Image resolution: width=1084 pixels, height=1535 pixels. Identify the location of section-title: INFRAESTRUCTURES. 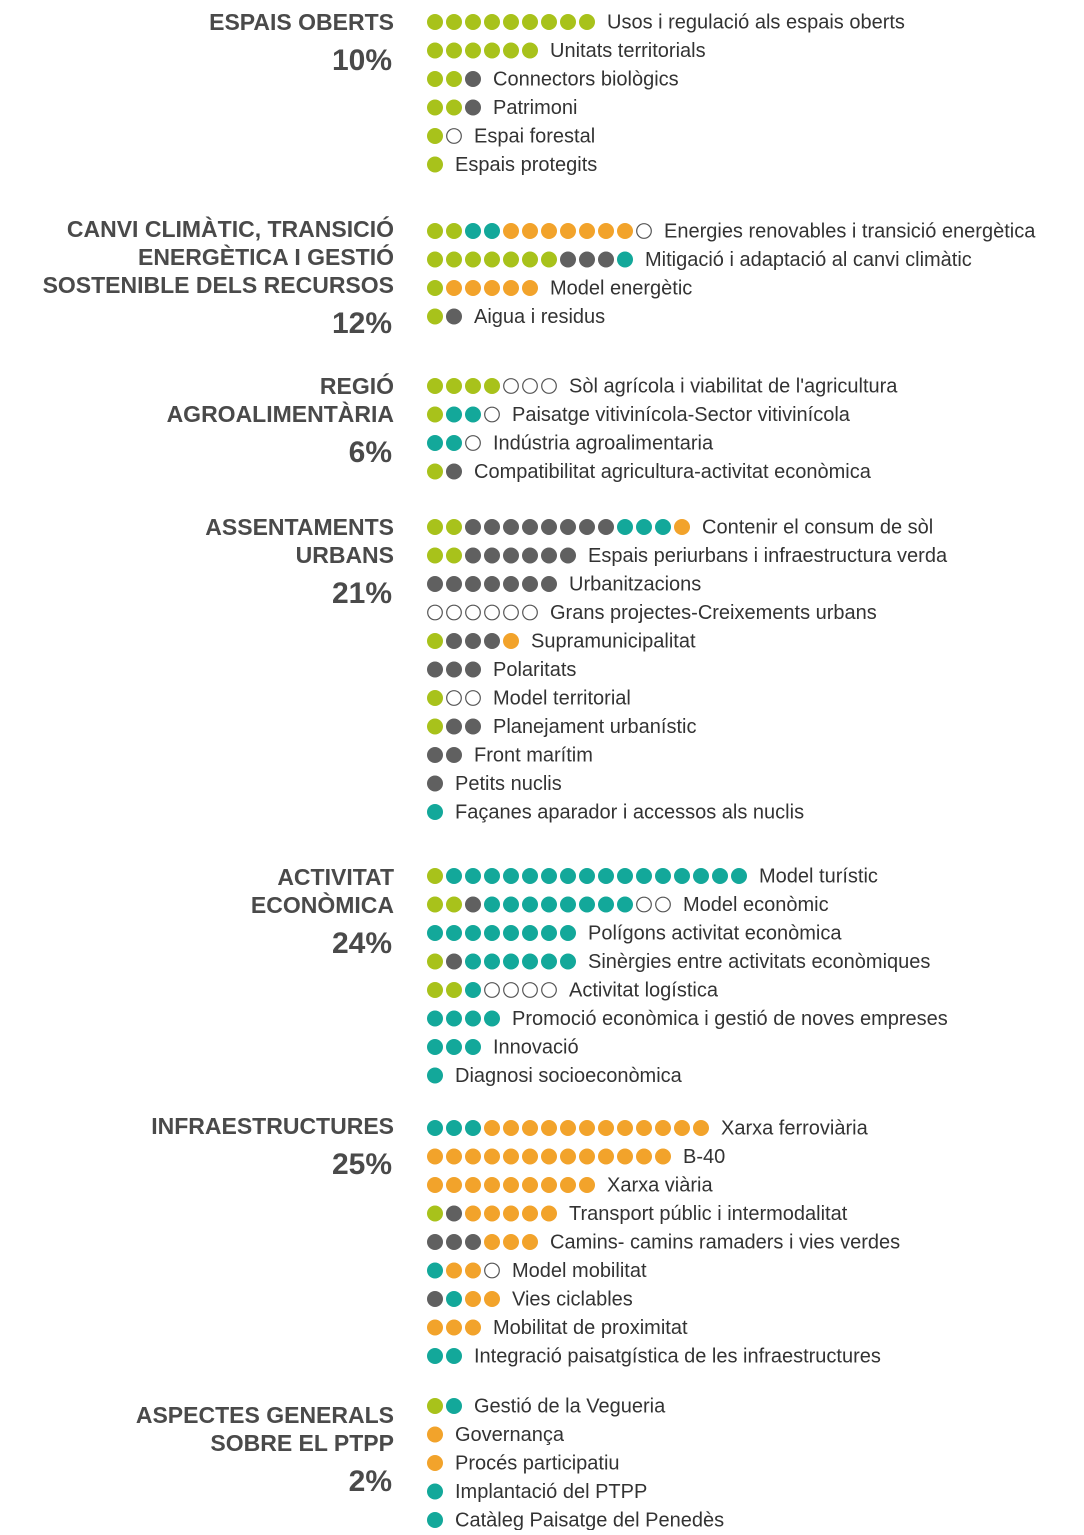
(272, 1126).